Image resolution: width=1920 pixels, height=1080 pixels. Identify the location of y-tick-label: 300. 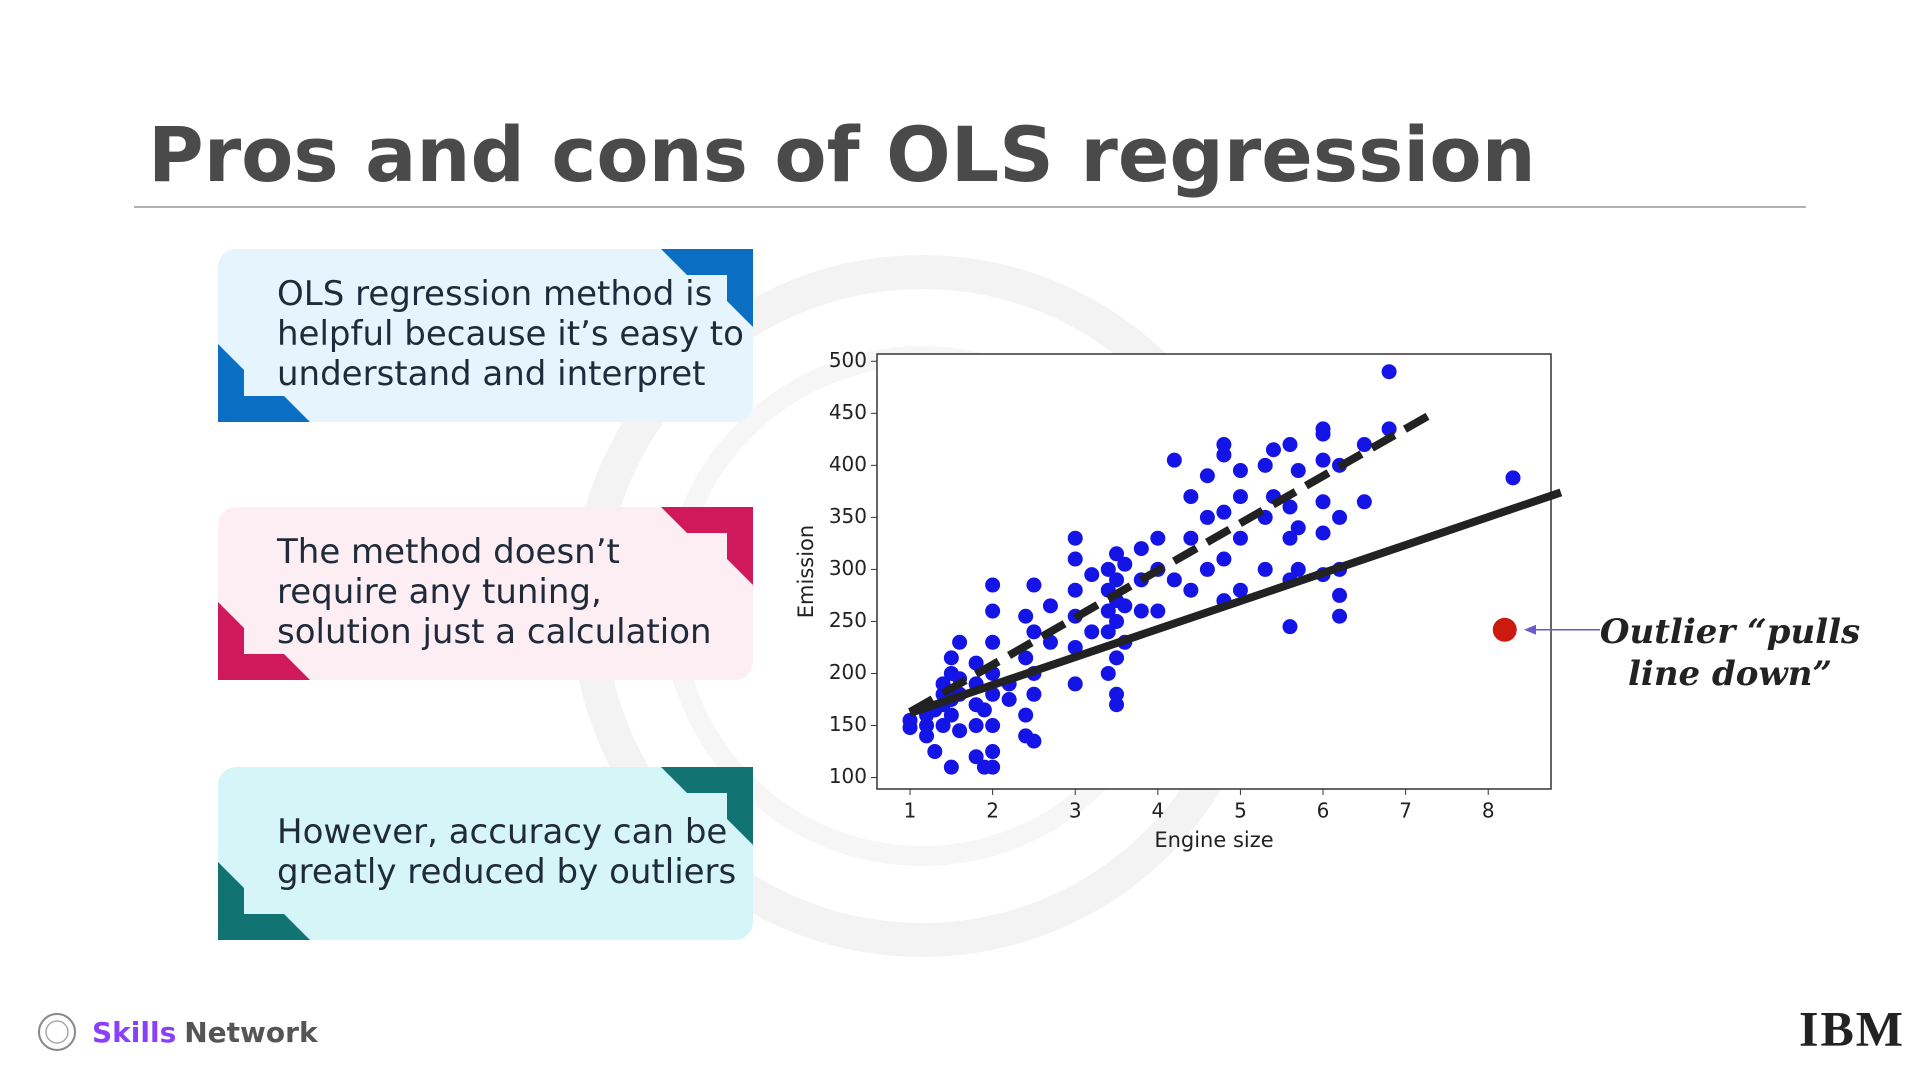
(848, 568).